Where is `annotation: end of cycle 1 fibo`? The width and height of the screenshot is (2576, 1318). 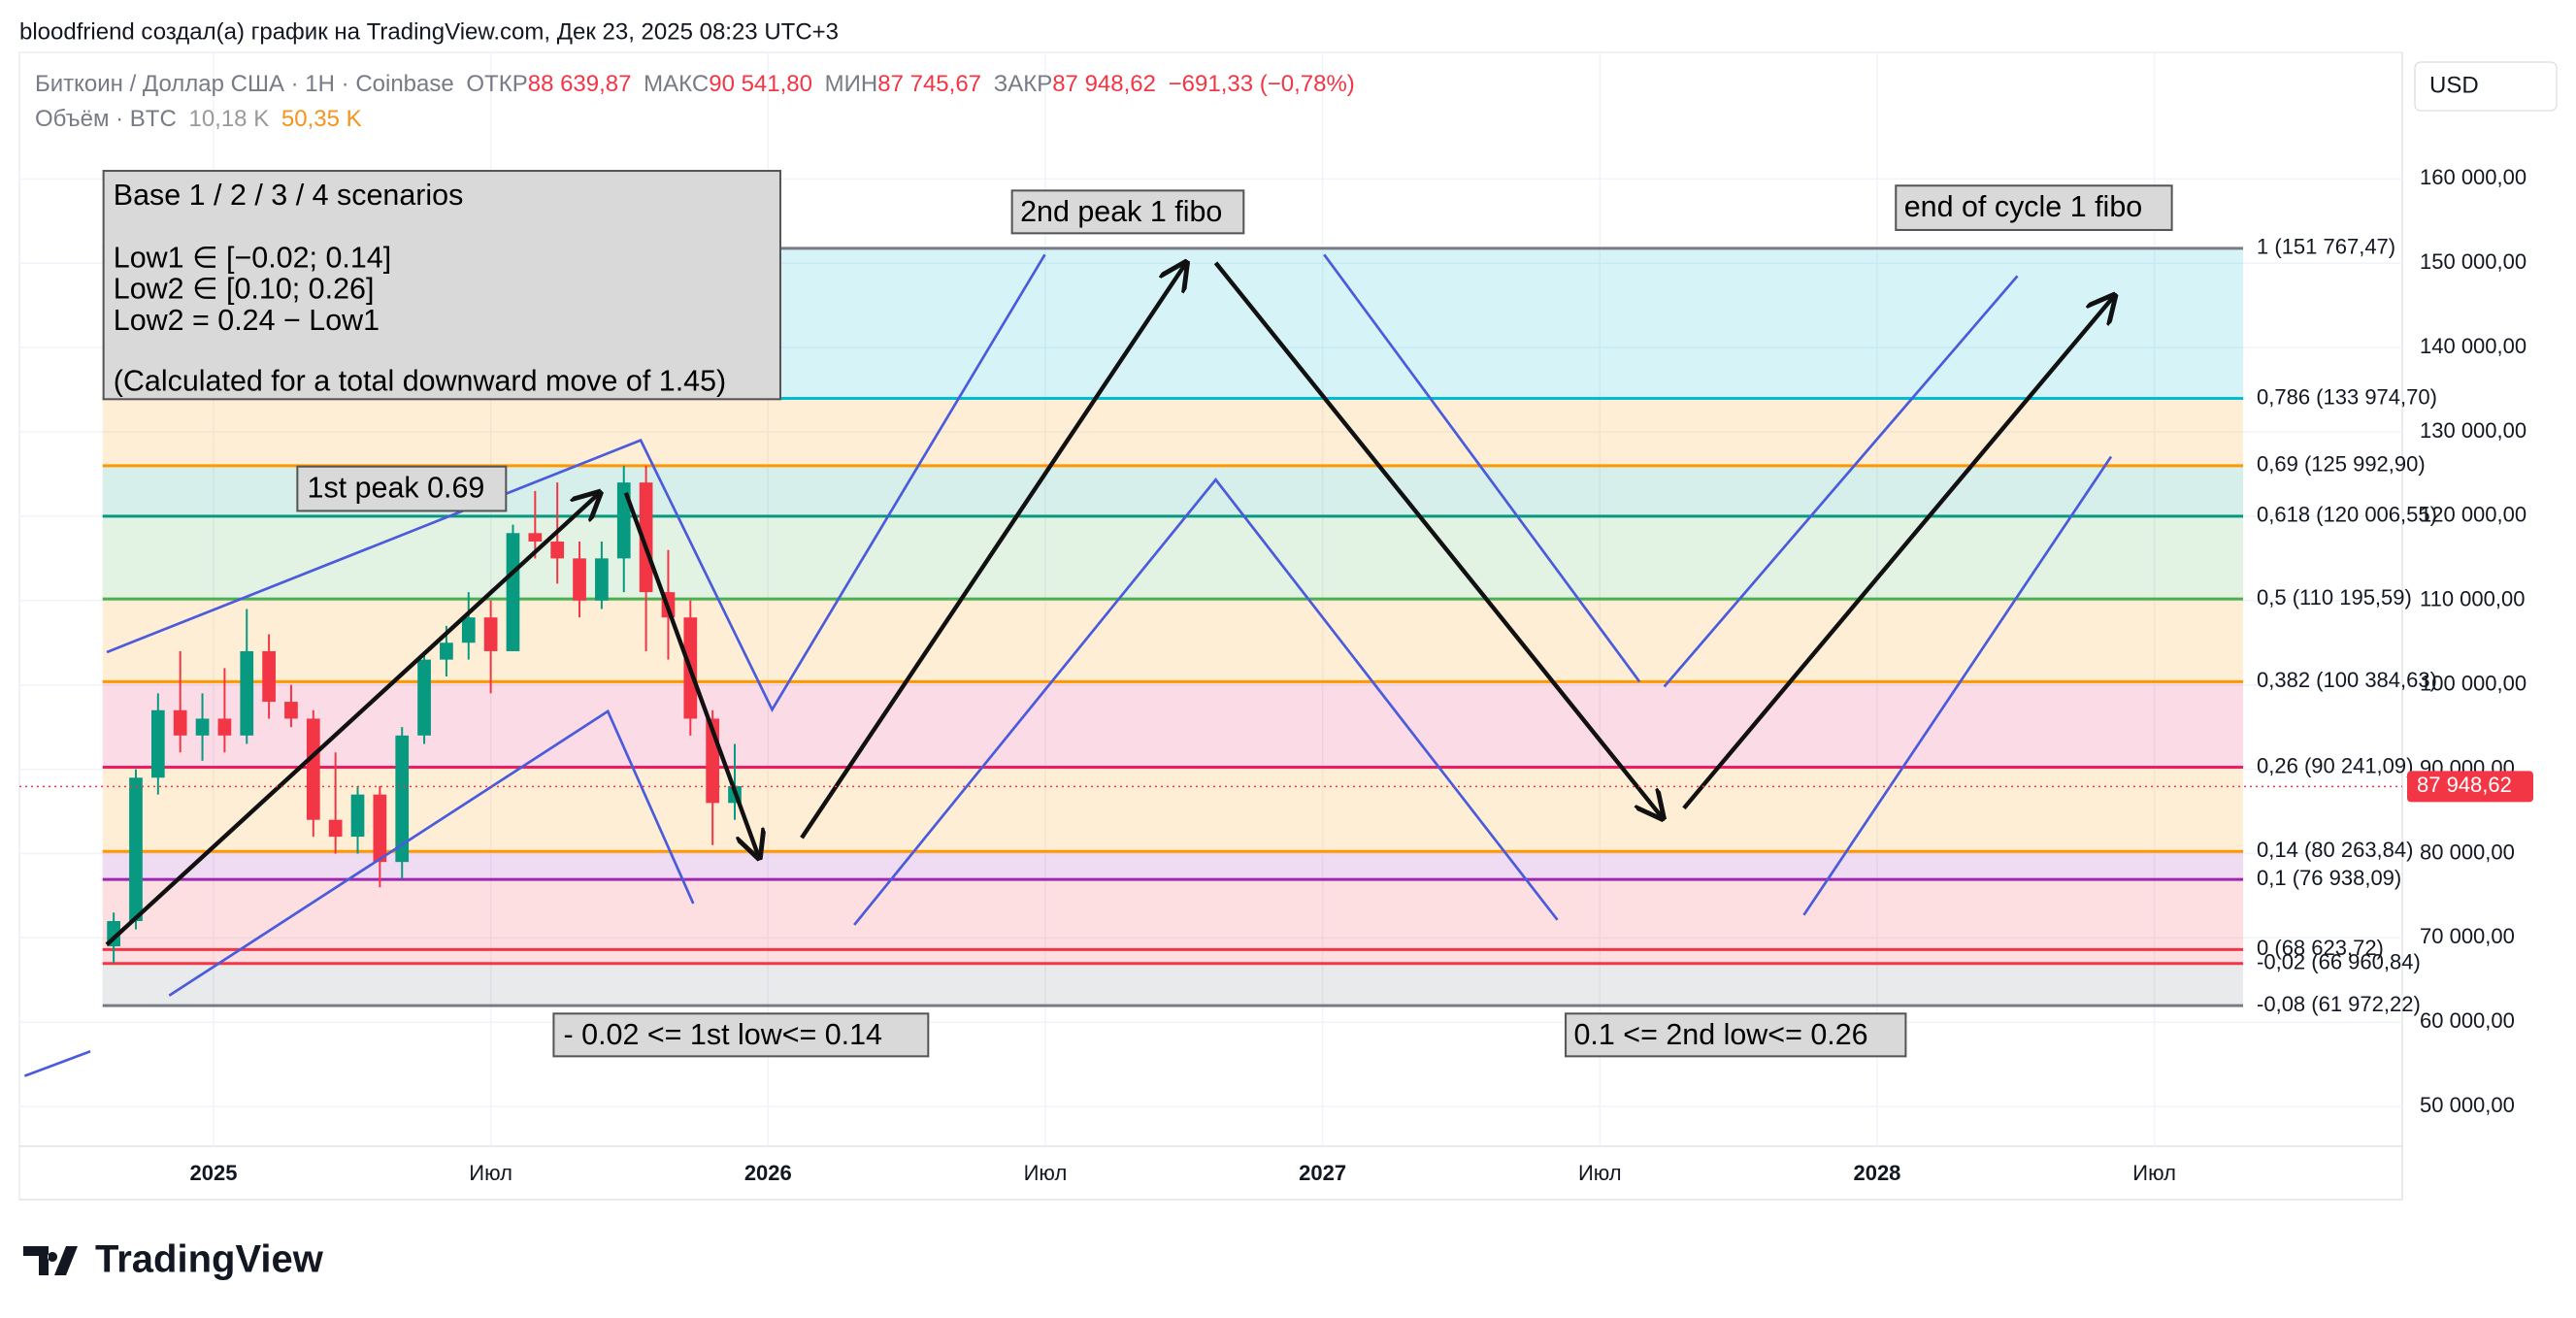
annotation: end of cycle 1 fibo is located at coordinates (2034, 207).